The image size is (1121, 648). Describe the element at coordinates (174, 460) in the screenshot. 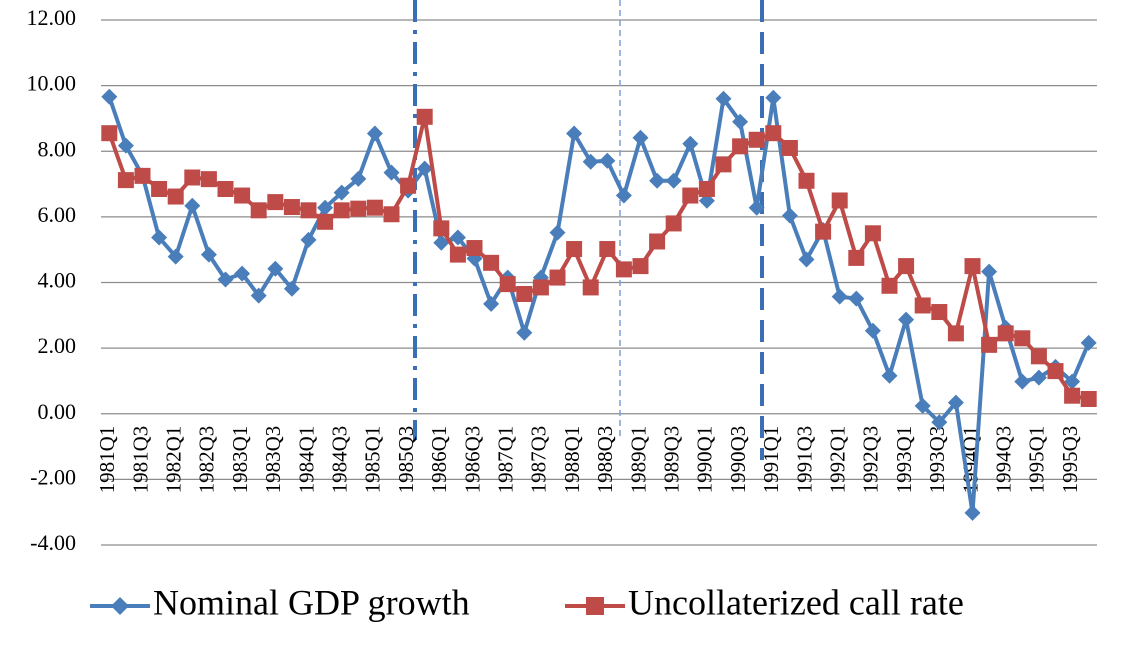

I see `x-tick-label: 1982Q1` at that location.